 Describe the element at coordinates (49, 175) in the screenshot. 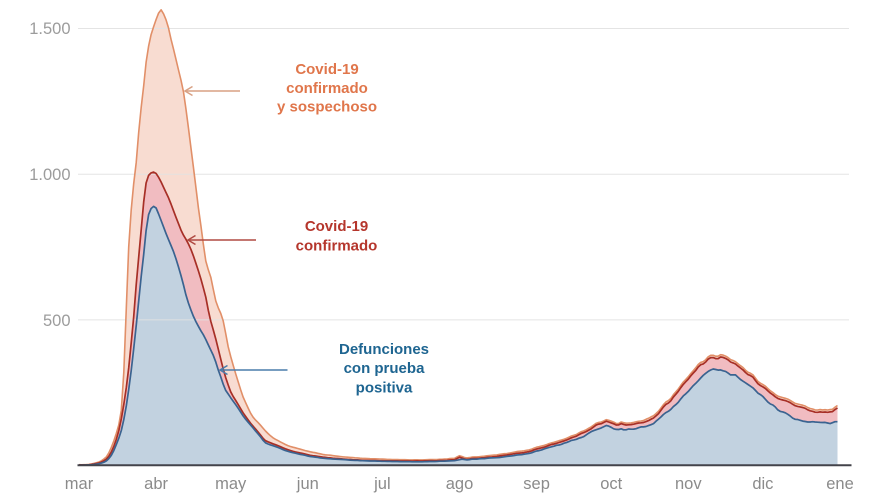

I see `svg-text: 1.000` at that location.